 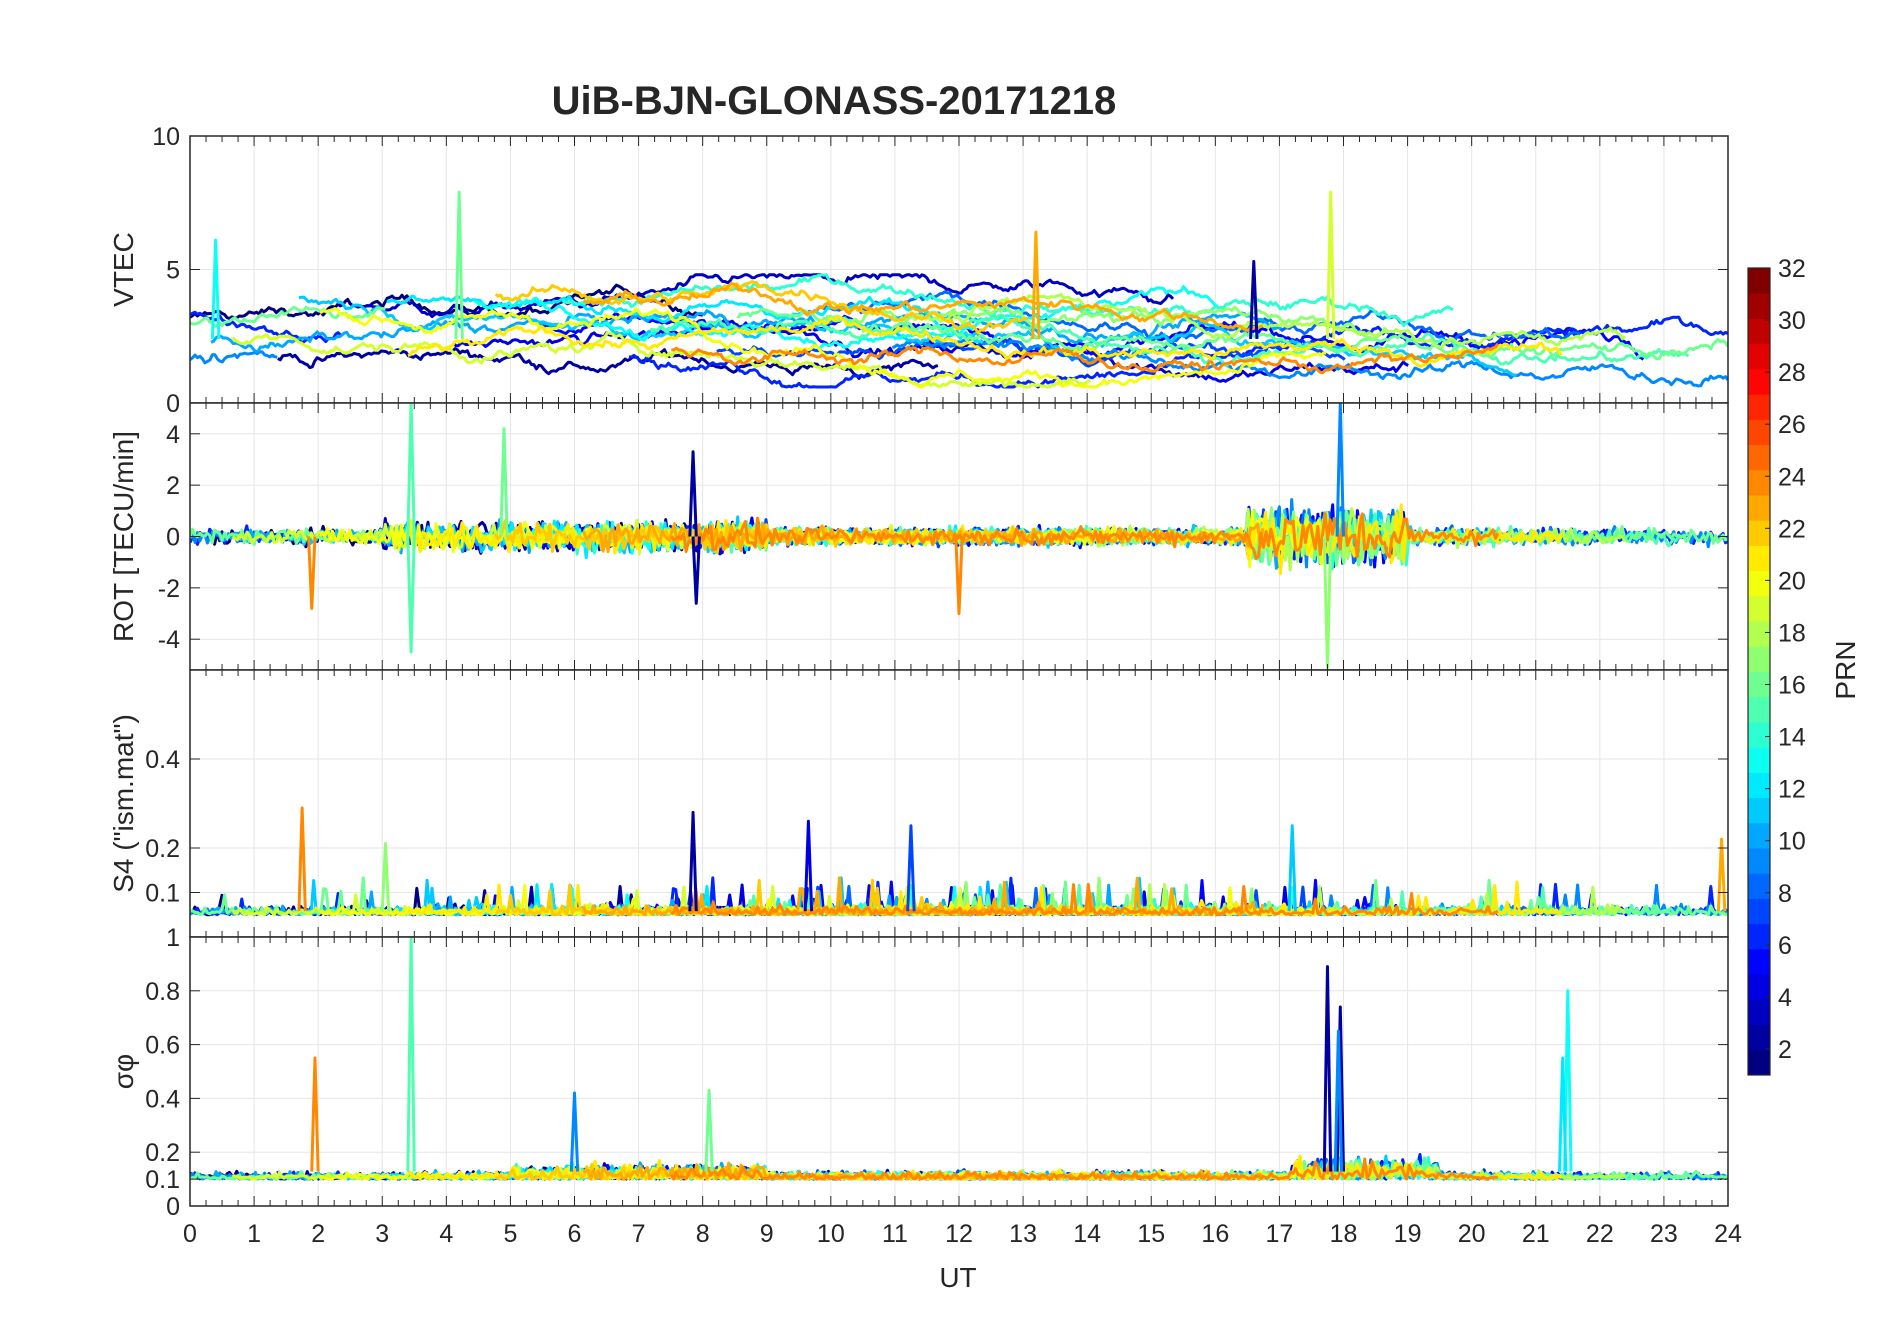 I want to click on colorbar-label: PRN, so click(x=1845, y=669).